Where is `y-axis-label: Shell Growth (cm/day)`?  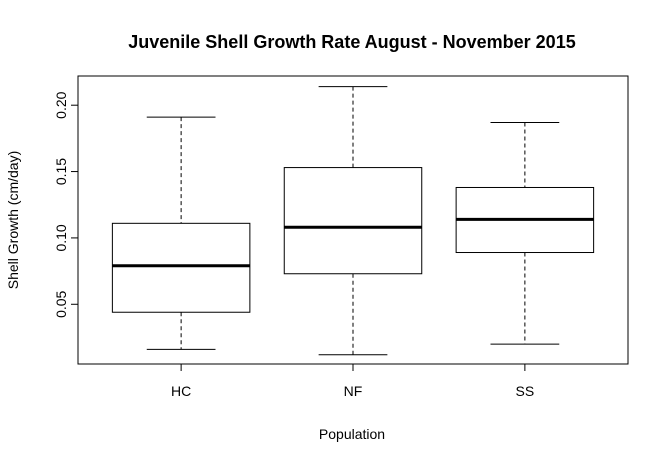 y-axis-label: Shell Growth (cm/day) is located at coordinates (13, 220).